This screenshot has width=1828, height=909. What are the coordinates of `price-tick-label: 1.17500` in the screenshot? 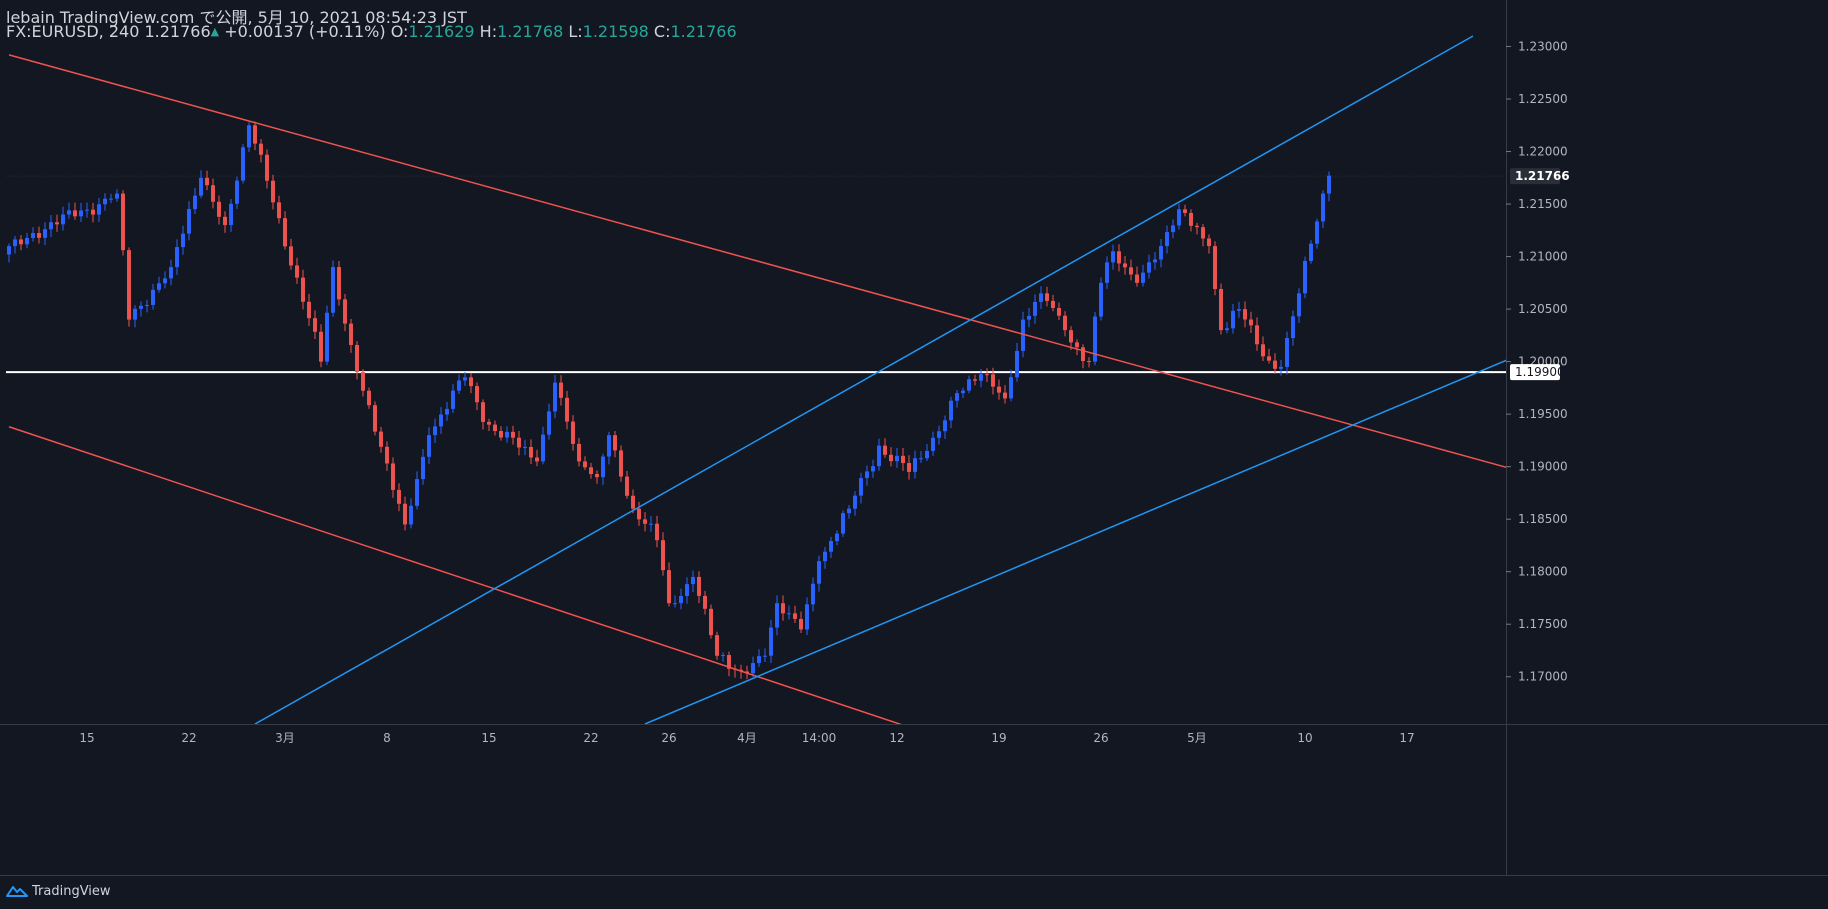 It's located at (1543, 624).